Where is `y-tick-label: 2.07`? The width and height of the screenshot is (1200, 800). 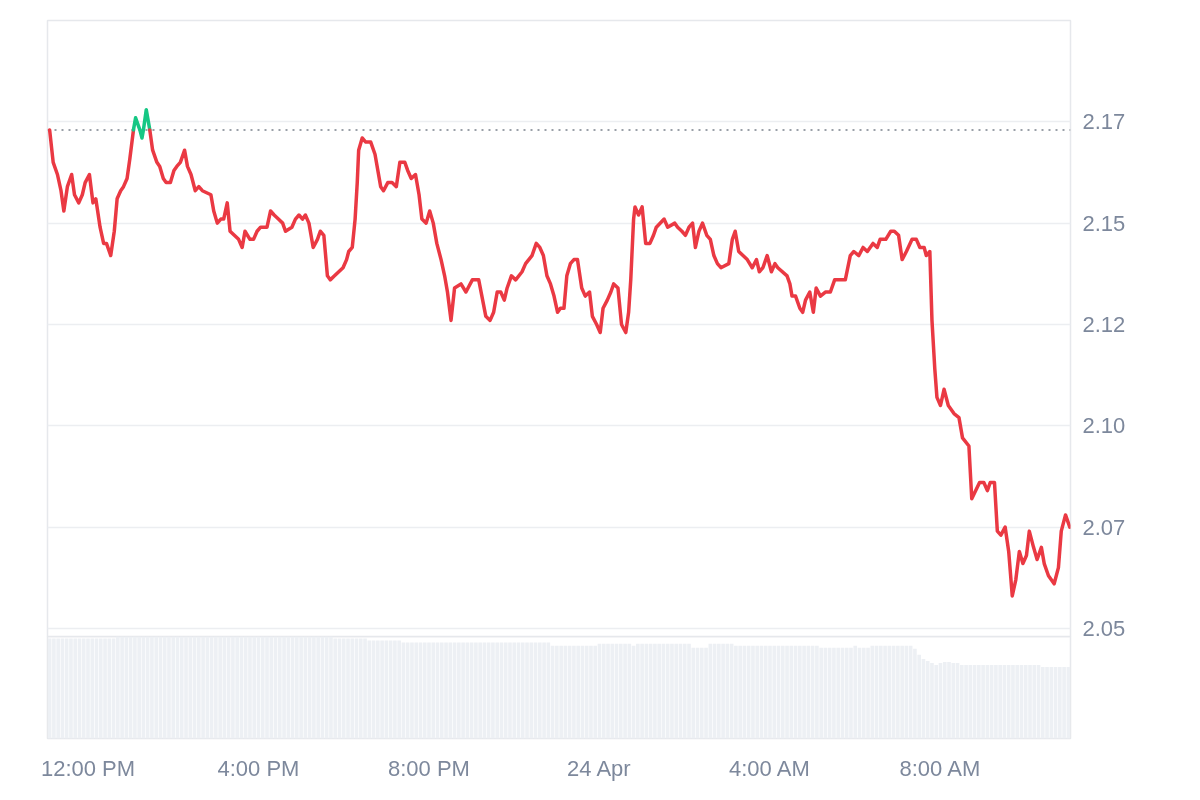 y-tick-label: 2.07 is located at coordinates (1104, 527).